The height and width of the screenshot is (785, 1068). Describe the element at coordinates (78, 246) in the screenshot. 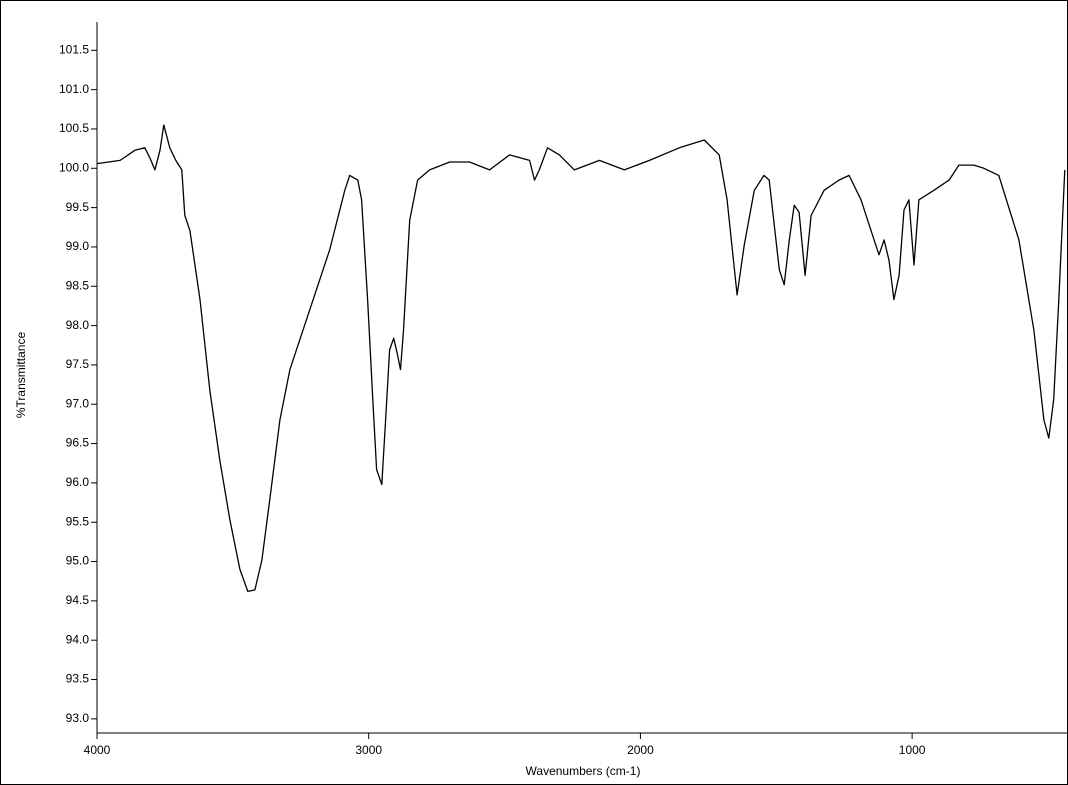

I see `y-tick-label: 99.0` at that location.